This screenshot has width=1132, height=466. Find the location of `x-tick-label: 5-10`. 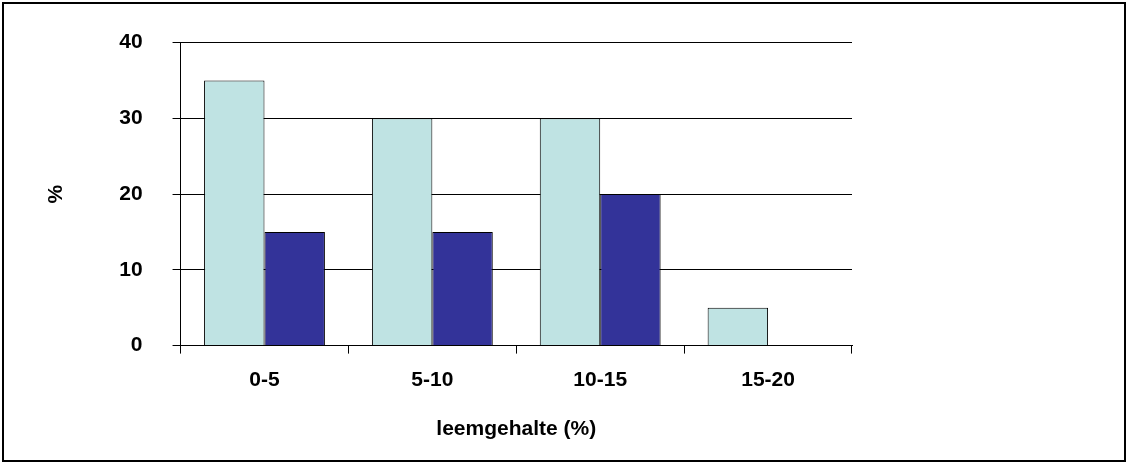

x-tick-label: 5-10 is located at coordinates (432, 378).